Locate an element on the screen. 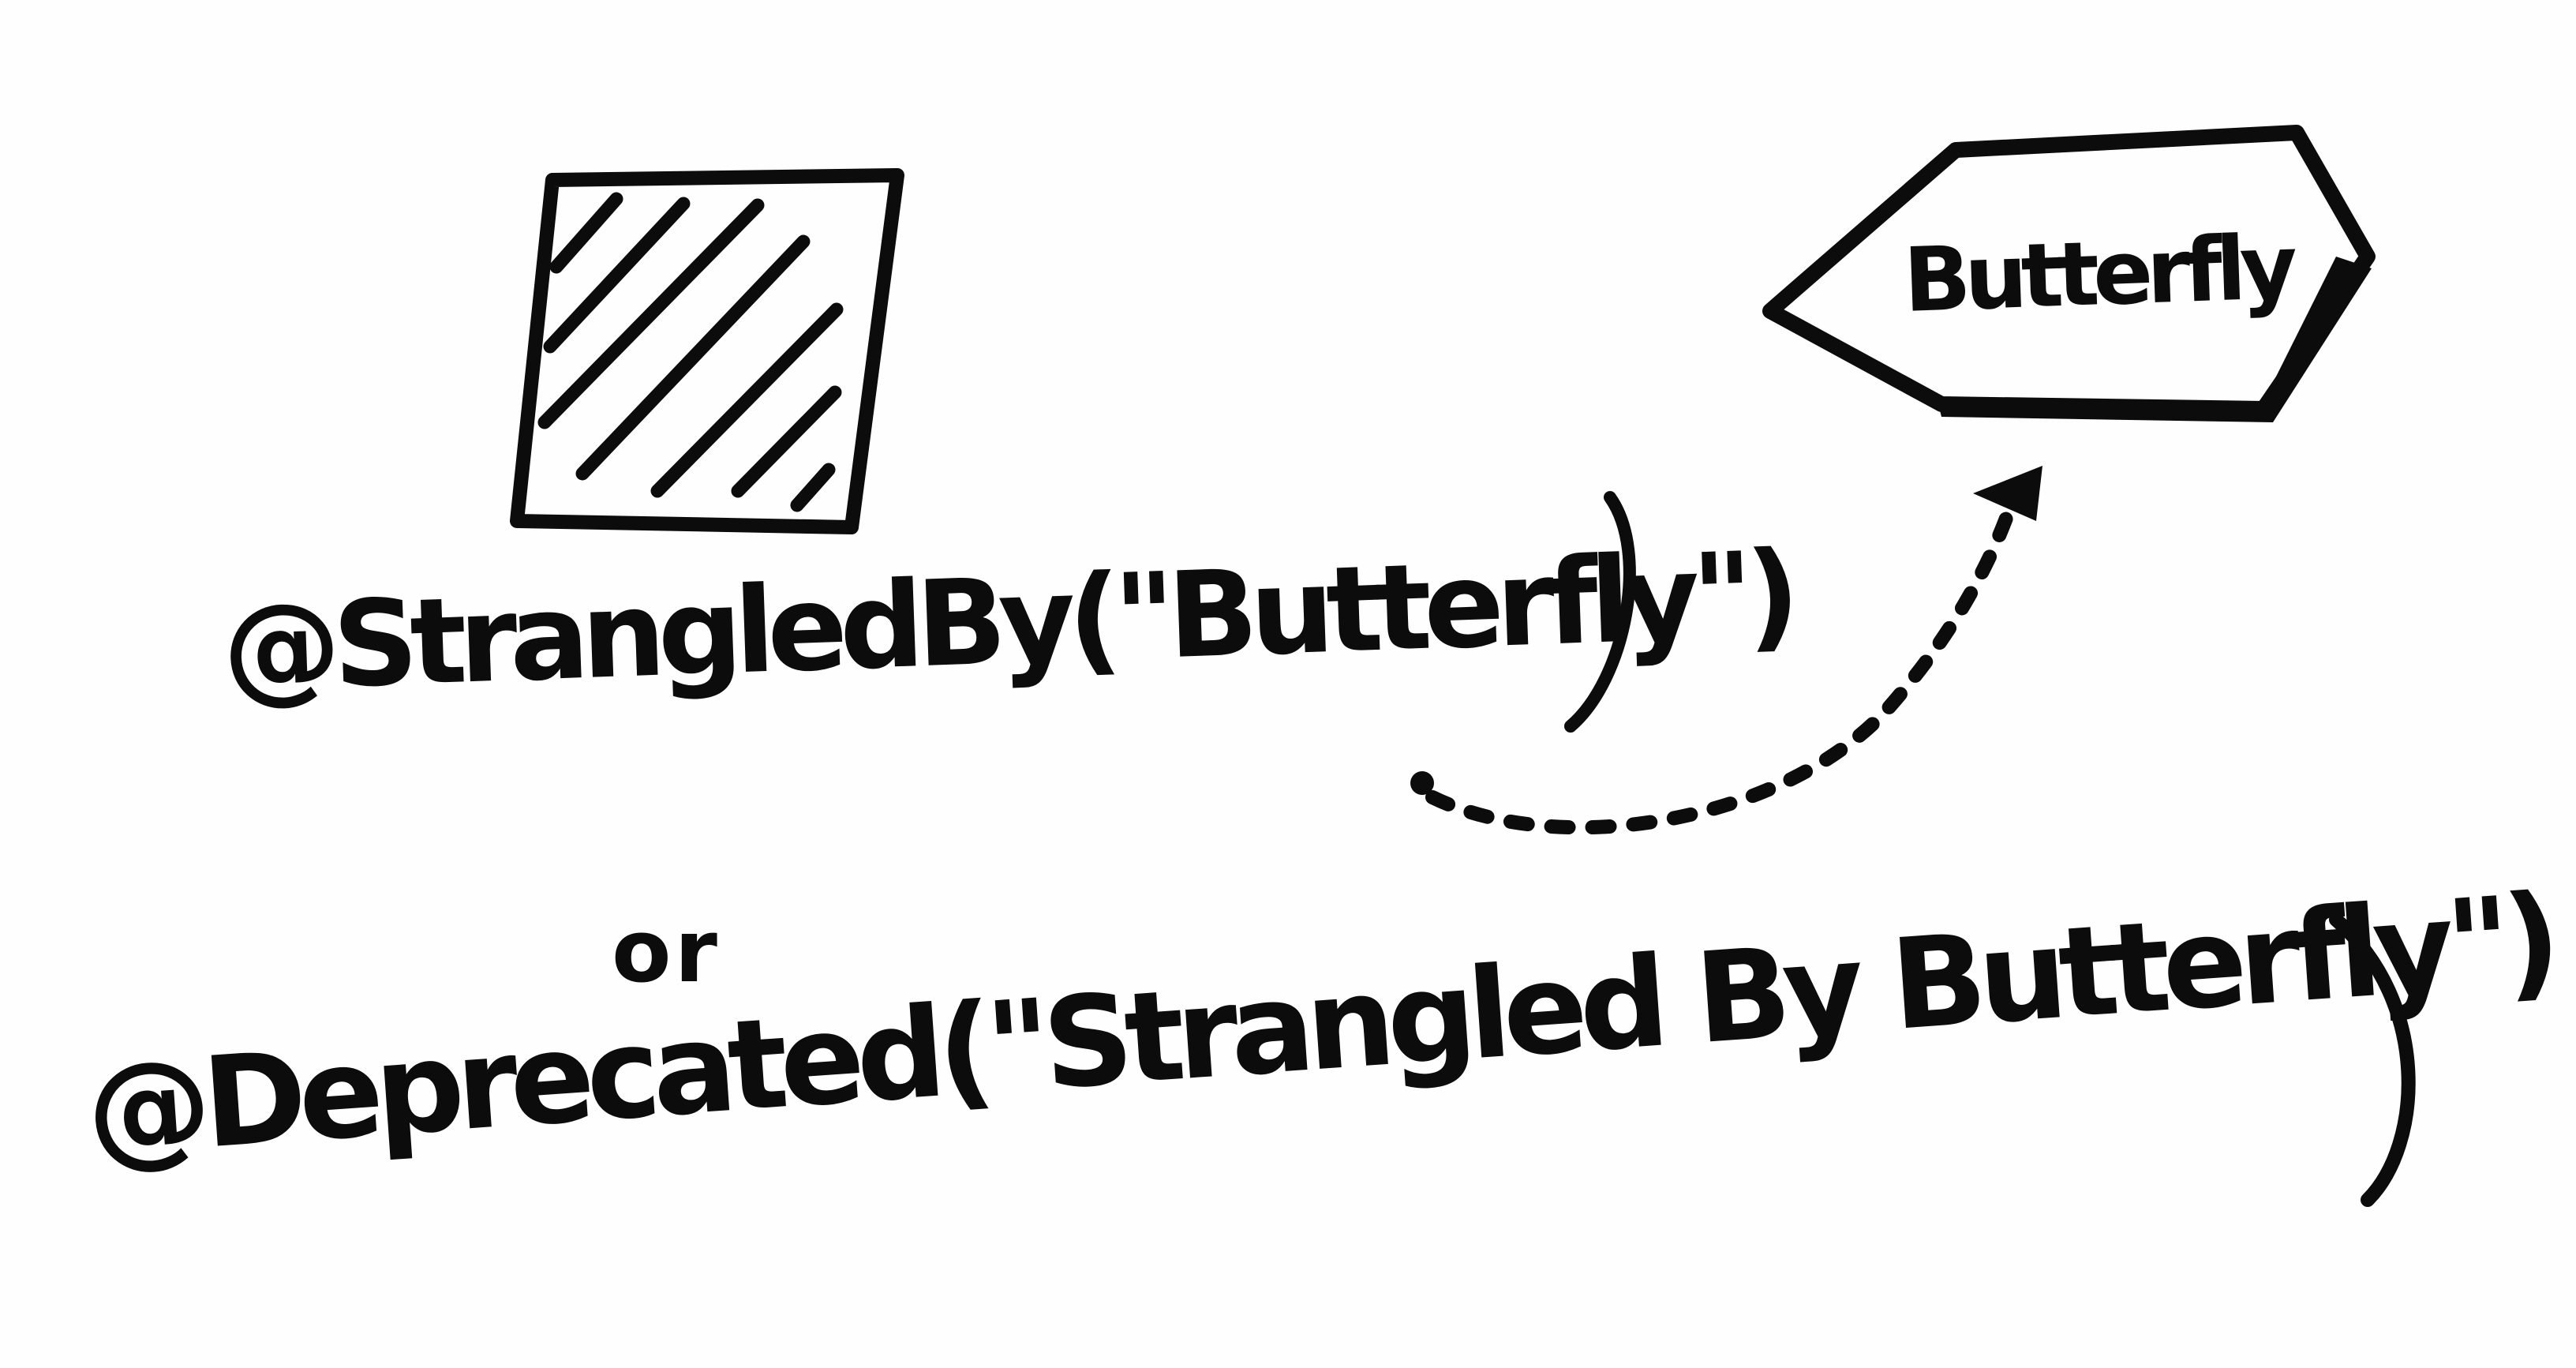 The height and width of the screenshot is (1368, 2576). hatch-lines is located at coordinates (690, 352).